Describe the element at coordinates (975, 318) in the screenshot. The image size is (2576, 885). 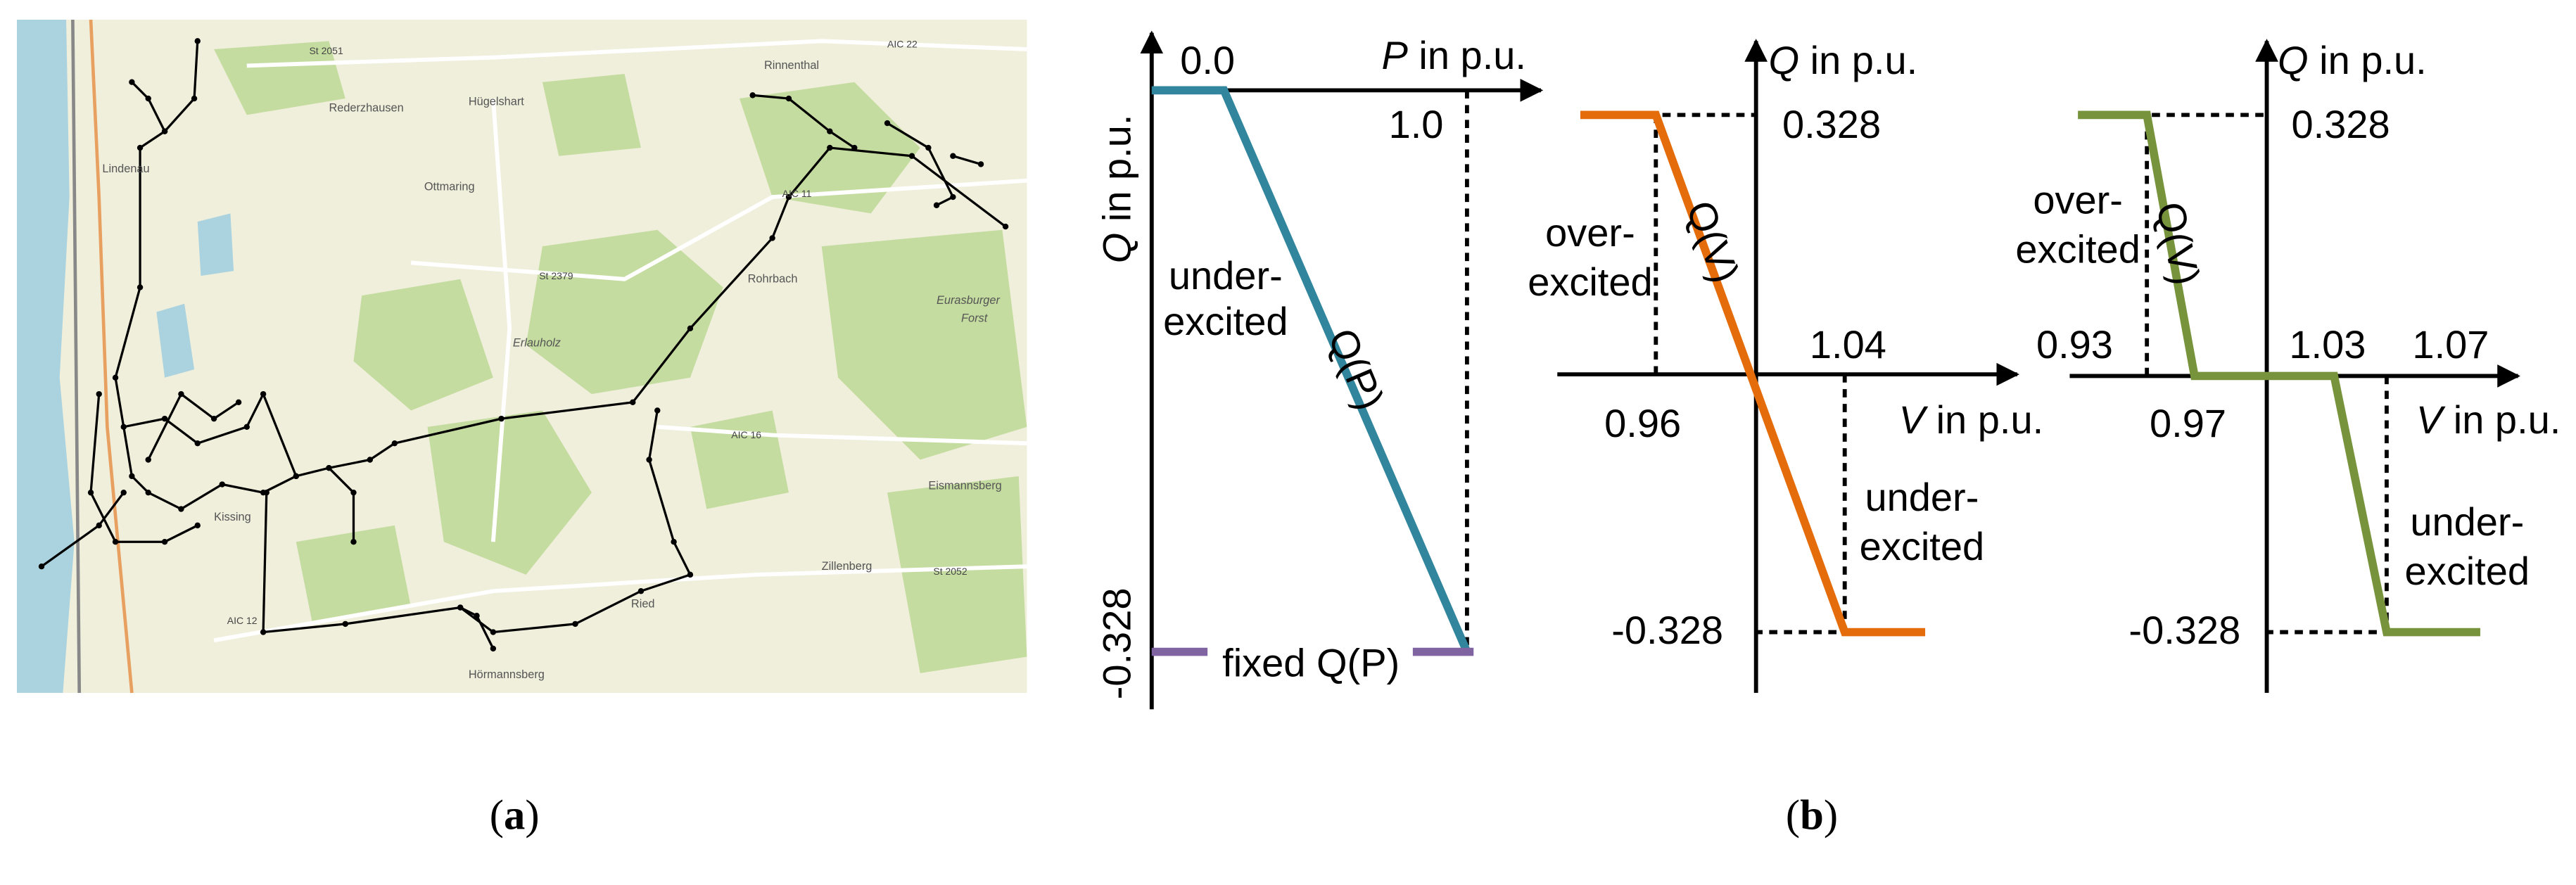
I see `map-label: Forst` at that location.